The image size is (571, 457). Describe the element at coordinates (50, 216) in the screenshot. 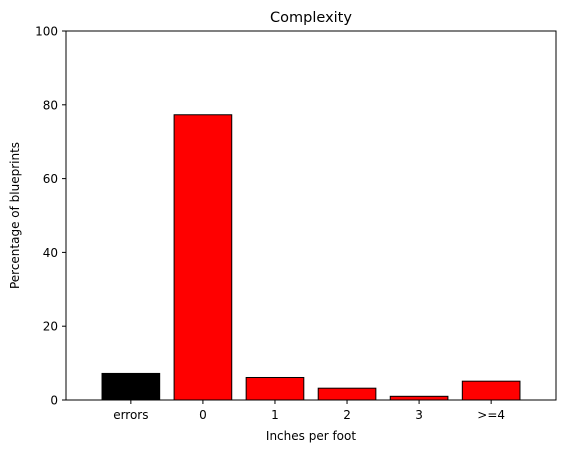

I see `y-axis: 0 20 40 60 80 100` at that location.